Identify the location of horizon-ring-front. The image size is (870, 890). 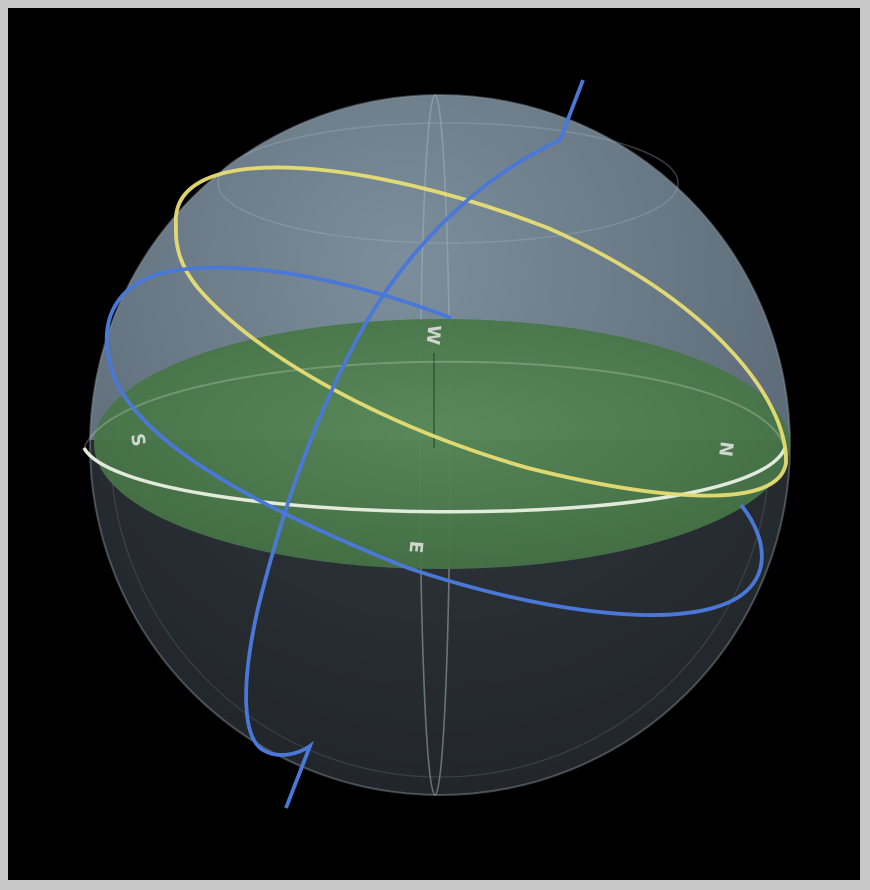
(434, 480).